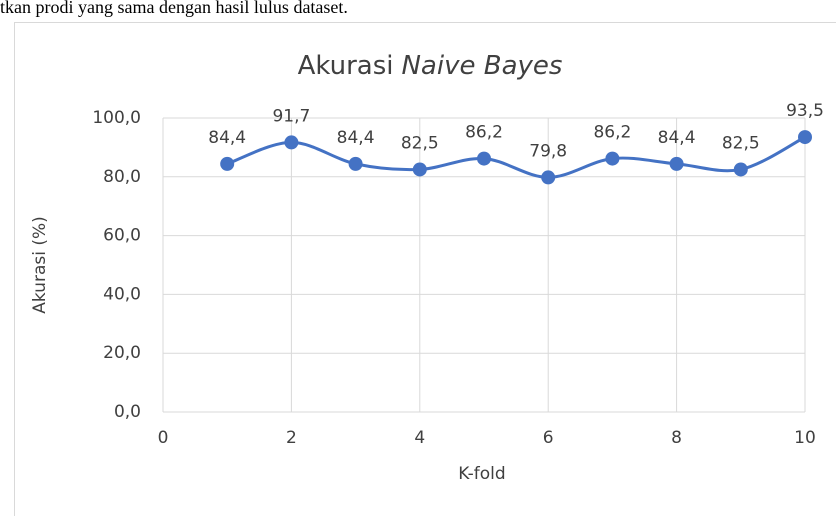 The height and width of the screenshot is (516, 836). What do you see at coordinates (516, 157) in the screenshot?
I see `series-line` at bounding box center [516, 157].